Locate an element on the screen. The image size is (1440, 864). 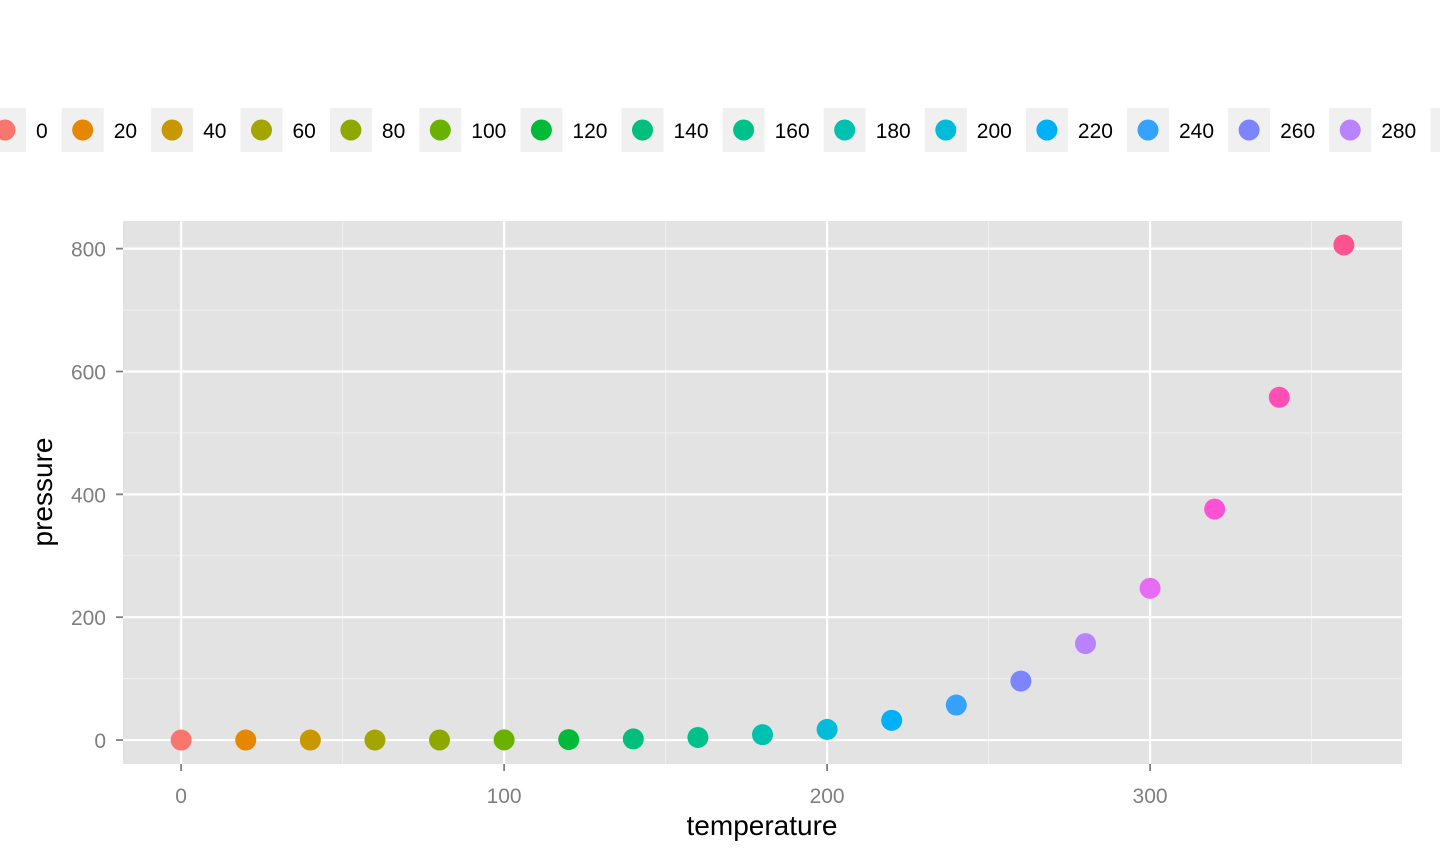
legend-item: 20 is located at coordinates (99, 130).